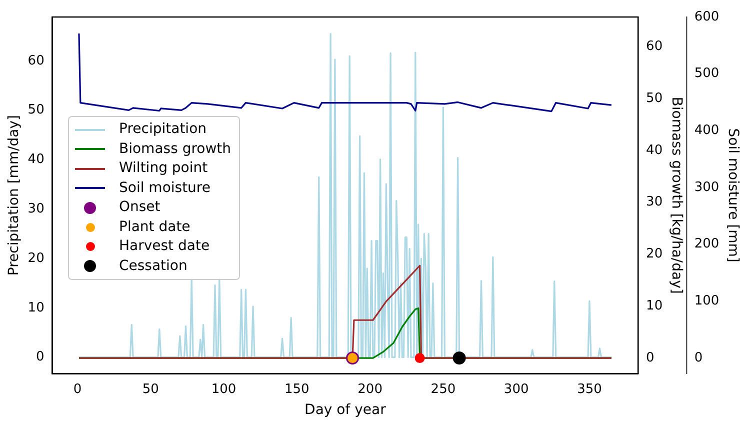 This screenshot has width=749, height=421. Describe the element at coordinates (676, 195) in the screenshot. I see `y2-axis-title: Biomass growth [kg/ha/day]` at that location.